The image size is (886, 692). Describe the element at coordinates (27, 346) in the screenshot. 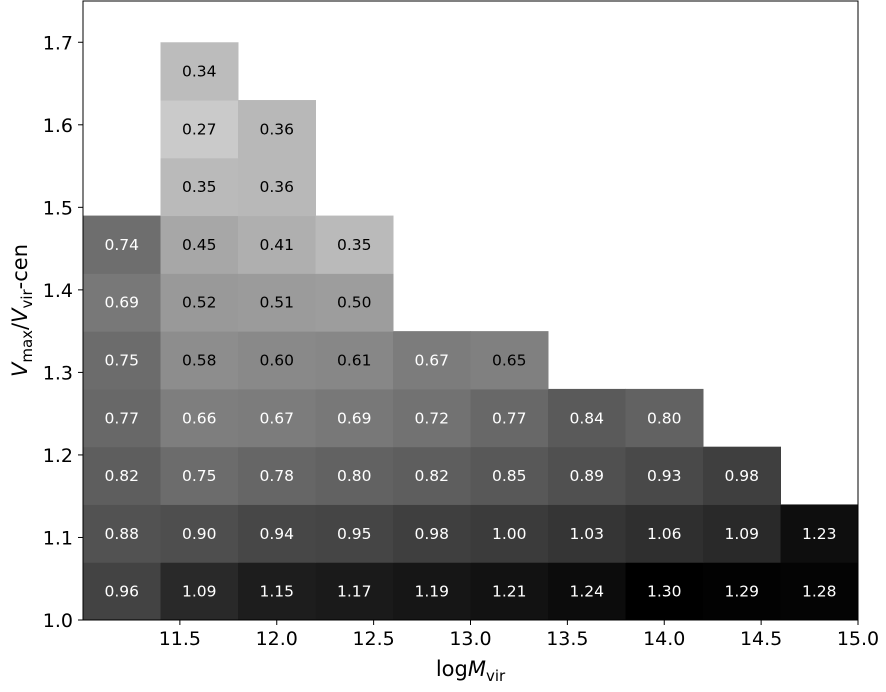

I see `y-axis-label-sub1: max` at that location.